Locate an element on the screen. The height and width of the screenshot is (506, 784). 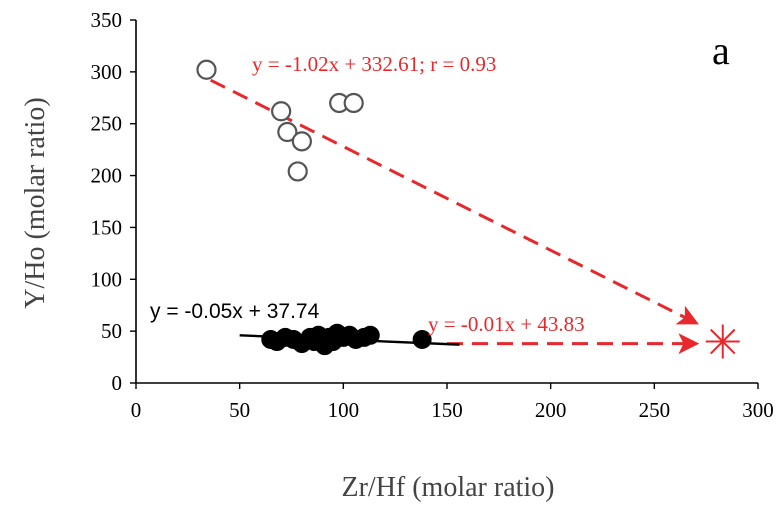
upper-equation: y = -1.02x + 332.61; r = 0.93 is located at coordinates (374, 64).